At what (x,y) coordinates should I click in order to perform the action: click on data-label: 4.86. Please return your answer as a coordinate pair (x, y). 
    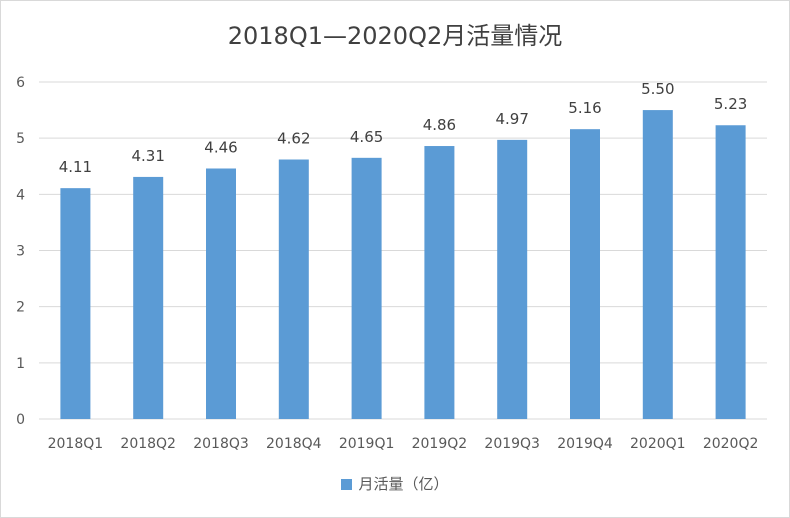
    Looking at the image, I should click on (439, 125).